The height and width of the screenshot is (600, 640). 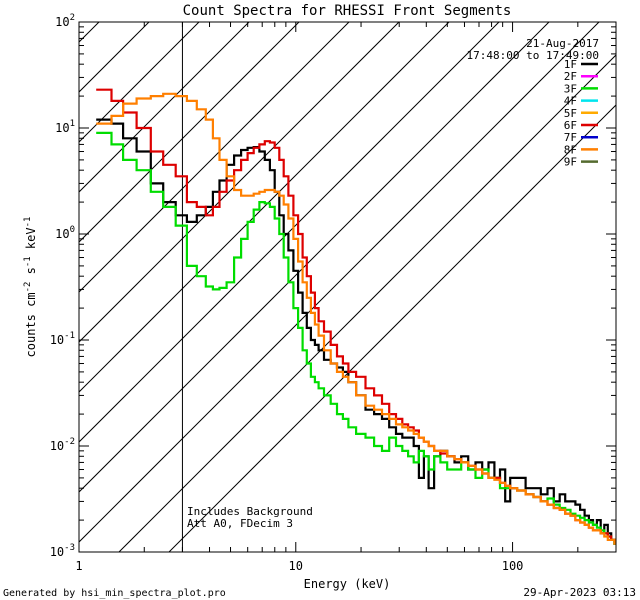 I want to click on y-label-part: -2, so click(x=28, y=287).